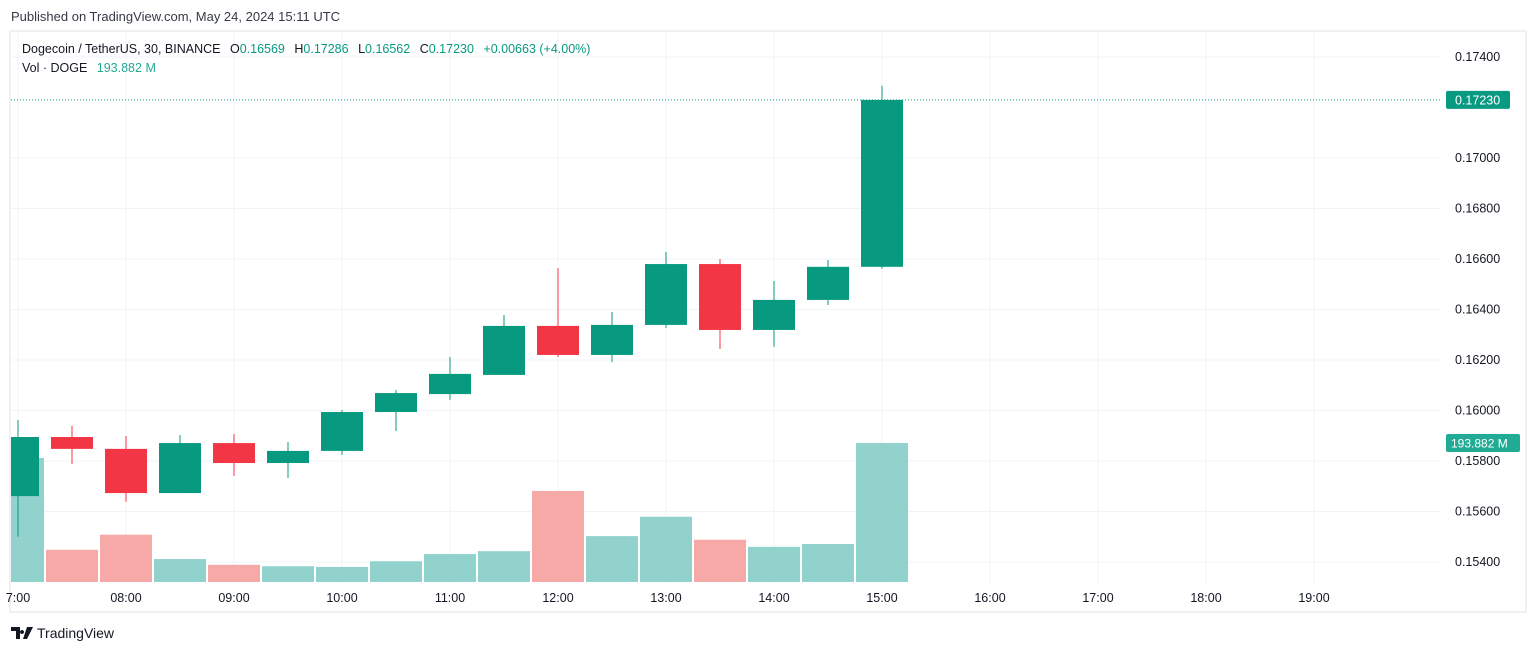 This screenshot has height=653, width=1536. I want to click on y-tick-label: 0.17400, so click(1477, 57).